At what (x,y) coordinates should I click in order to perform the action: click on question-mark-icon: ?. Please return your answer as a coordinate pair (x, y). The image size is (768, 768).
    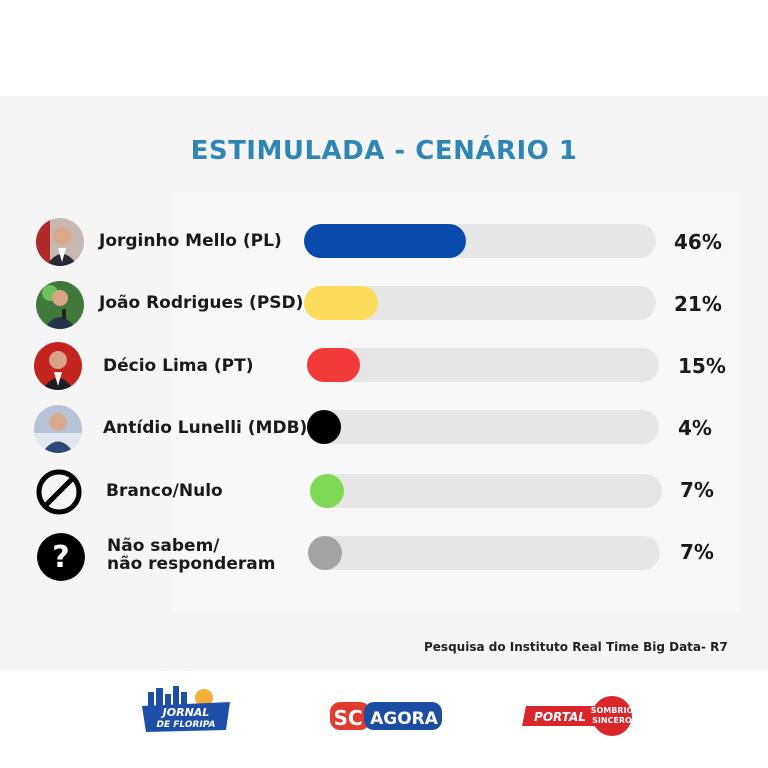
    Looking at the image, I should click on (61, 557).